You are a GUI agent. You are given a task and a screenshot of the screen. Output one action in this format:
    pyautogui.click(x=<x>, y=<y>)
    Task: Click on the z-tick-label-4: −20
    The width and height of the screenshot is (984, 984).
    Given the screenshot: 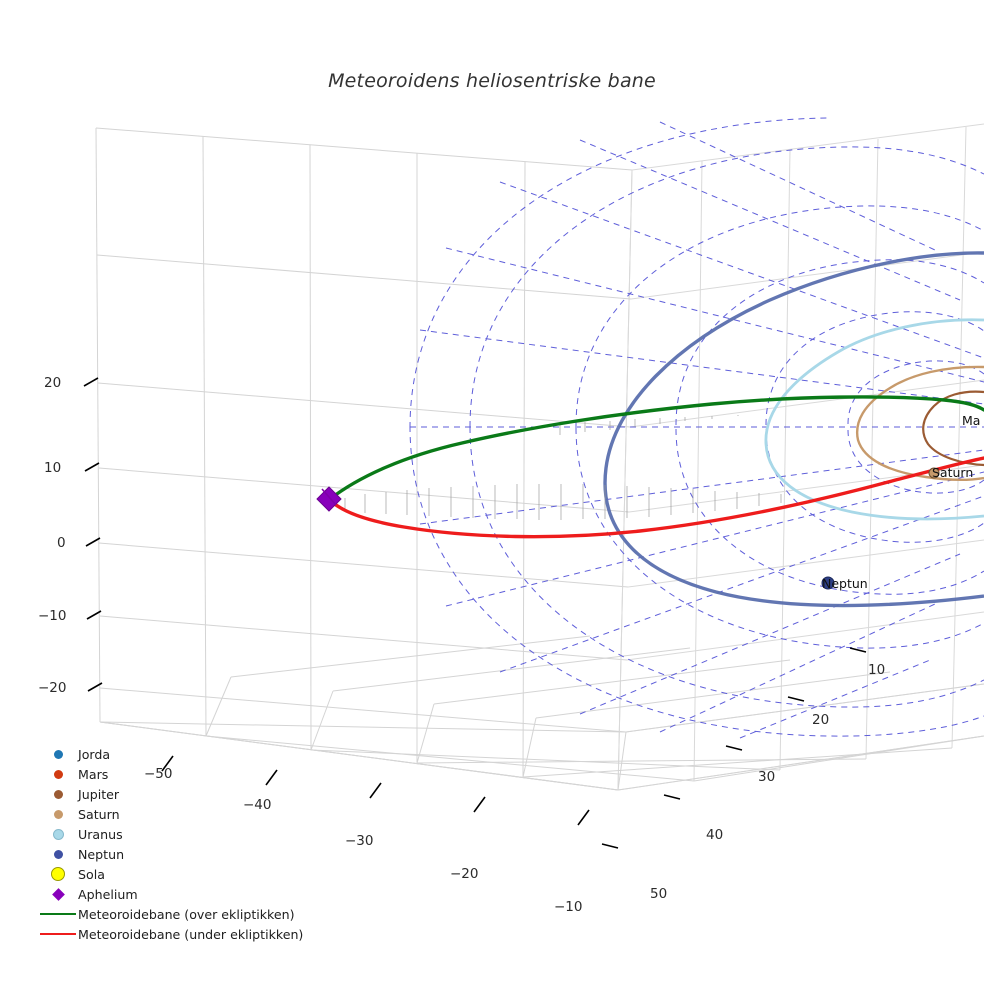 What is the action you would take?
    pyautogui.click(x=52, y=688)
    